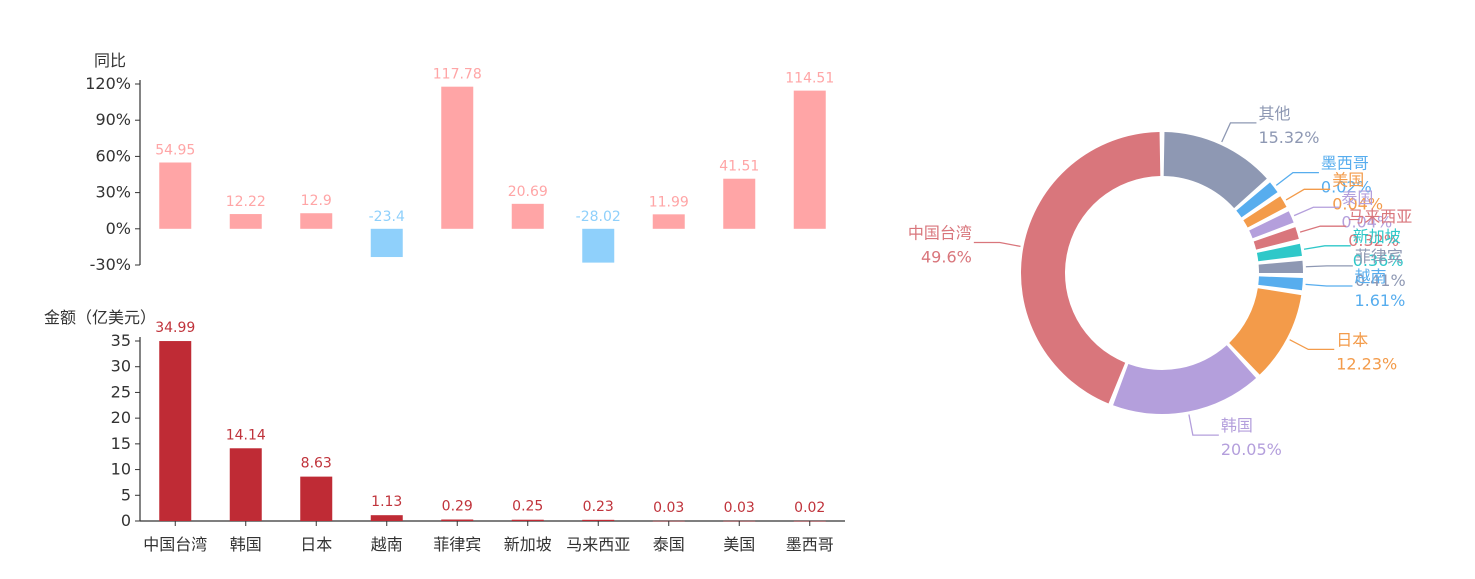 This screenshot has width=1475, height=579. I want to click on donut-slice-percent: 0.02%, so click(1346, 187).